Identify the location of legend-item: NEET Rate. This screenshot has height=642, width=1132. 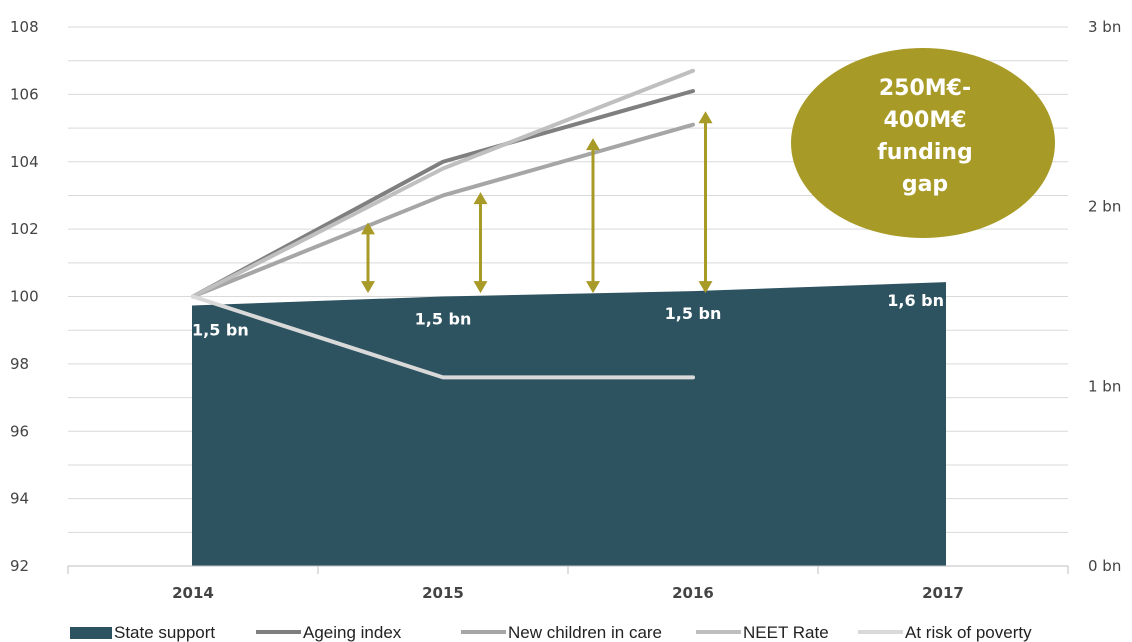
(762, 632).